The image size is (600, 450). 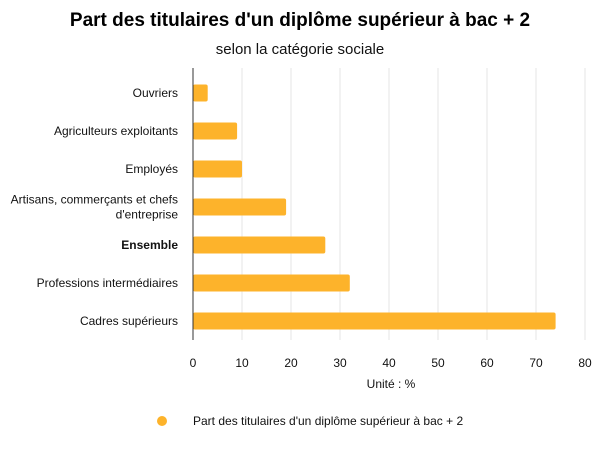 I want to click on x-tick-label: 60, so click(x=487, y=363).